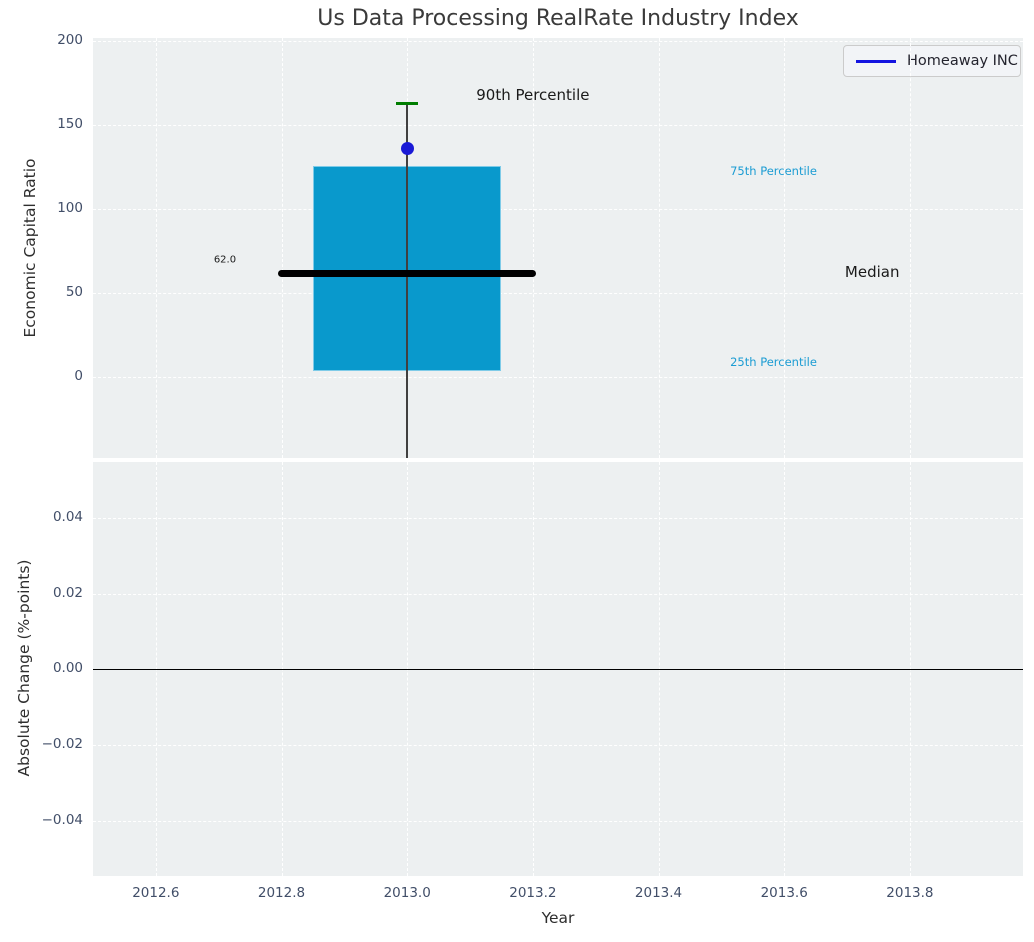 This screenshot has width=1034, height=942. I want to click on 25th-percentile-label: 25th Percentile, so click(773, 362).